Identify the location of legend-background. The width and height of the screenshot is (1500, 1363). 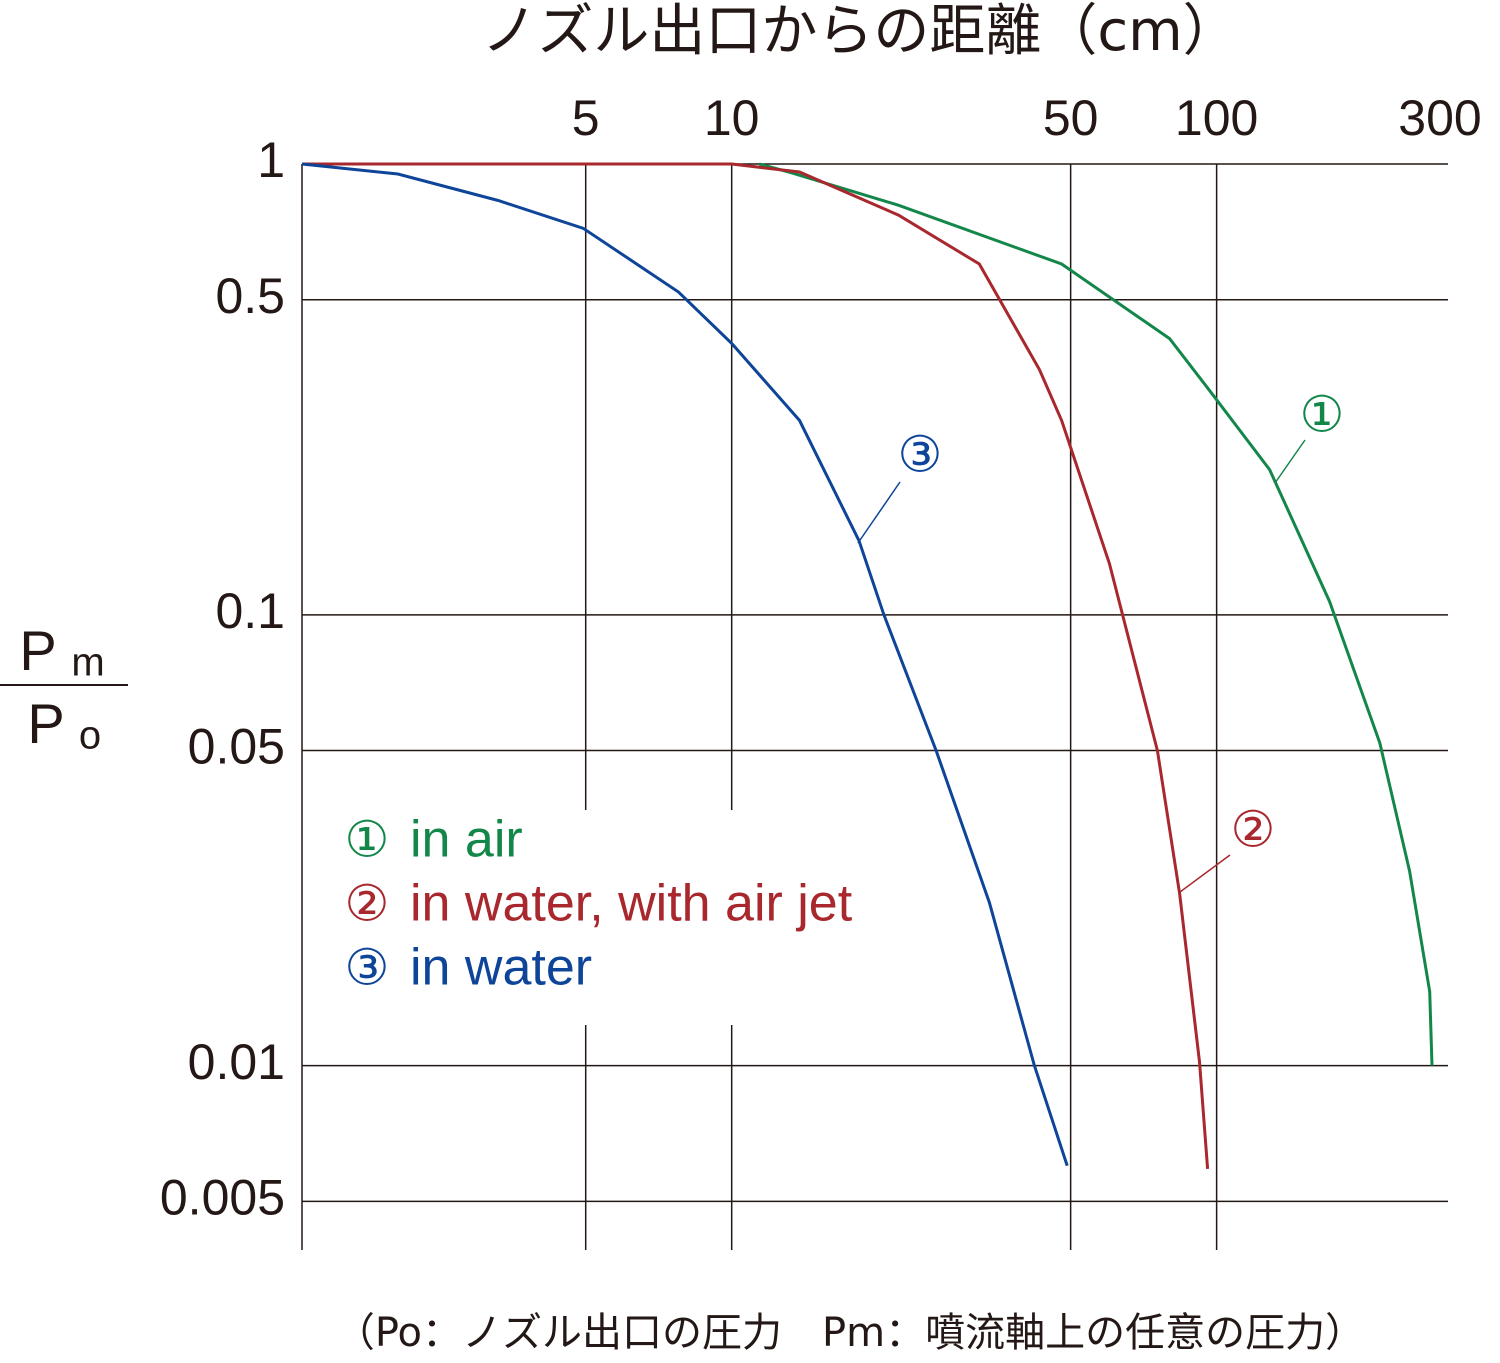
(647, 917).